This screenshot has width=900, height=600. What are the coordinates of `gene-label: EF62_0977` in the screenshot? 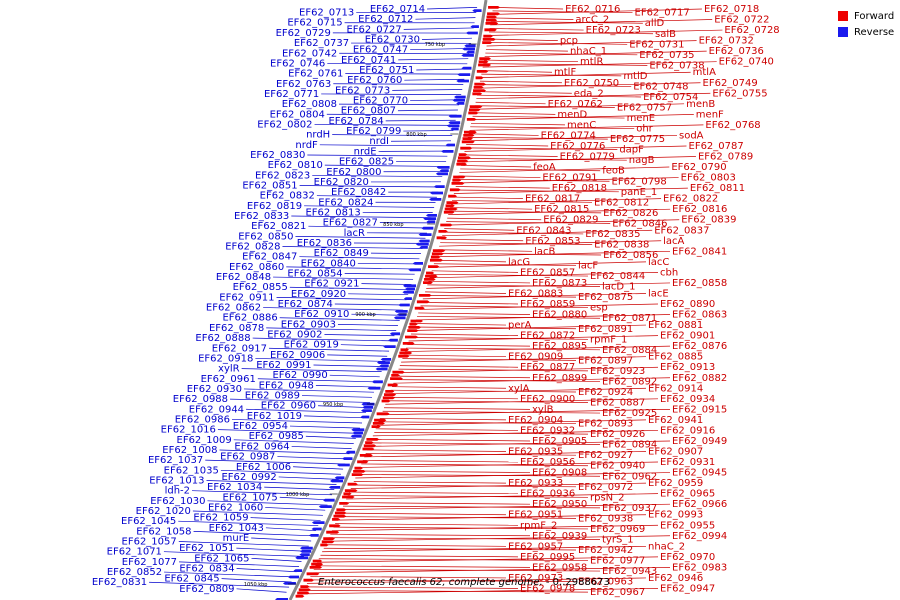 It's located at (617, 561).